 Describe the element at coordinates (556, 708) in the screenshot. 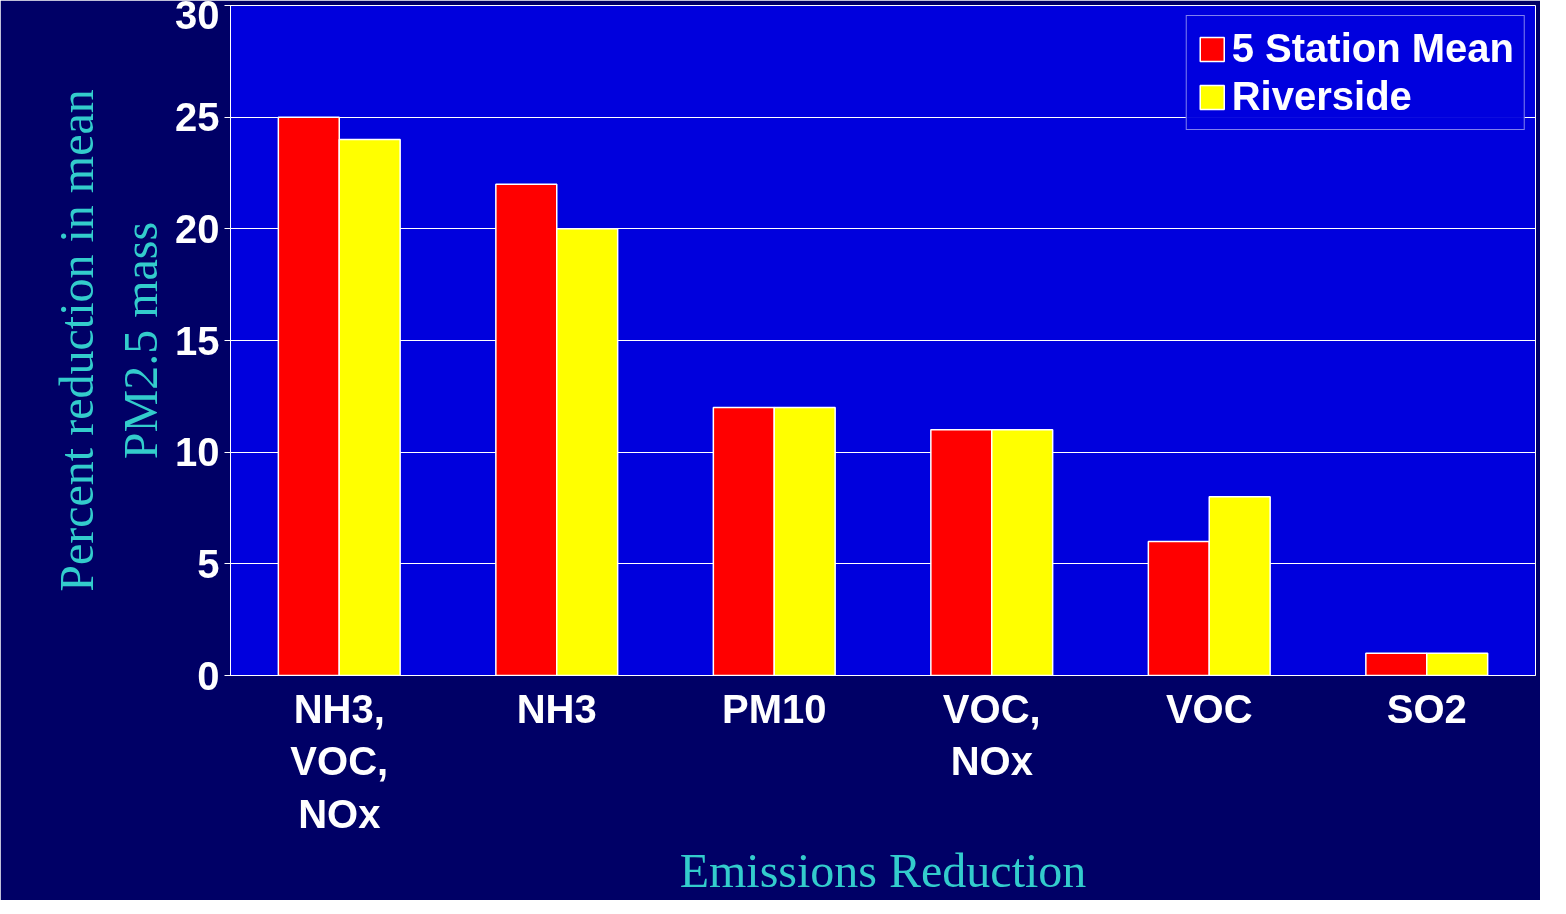

I see `x-tick-label: NH3` at that location.